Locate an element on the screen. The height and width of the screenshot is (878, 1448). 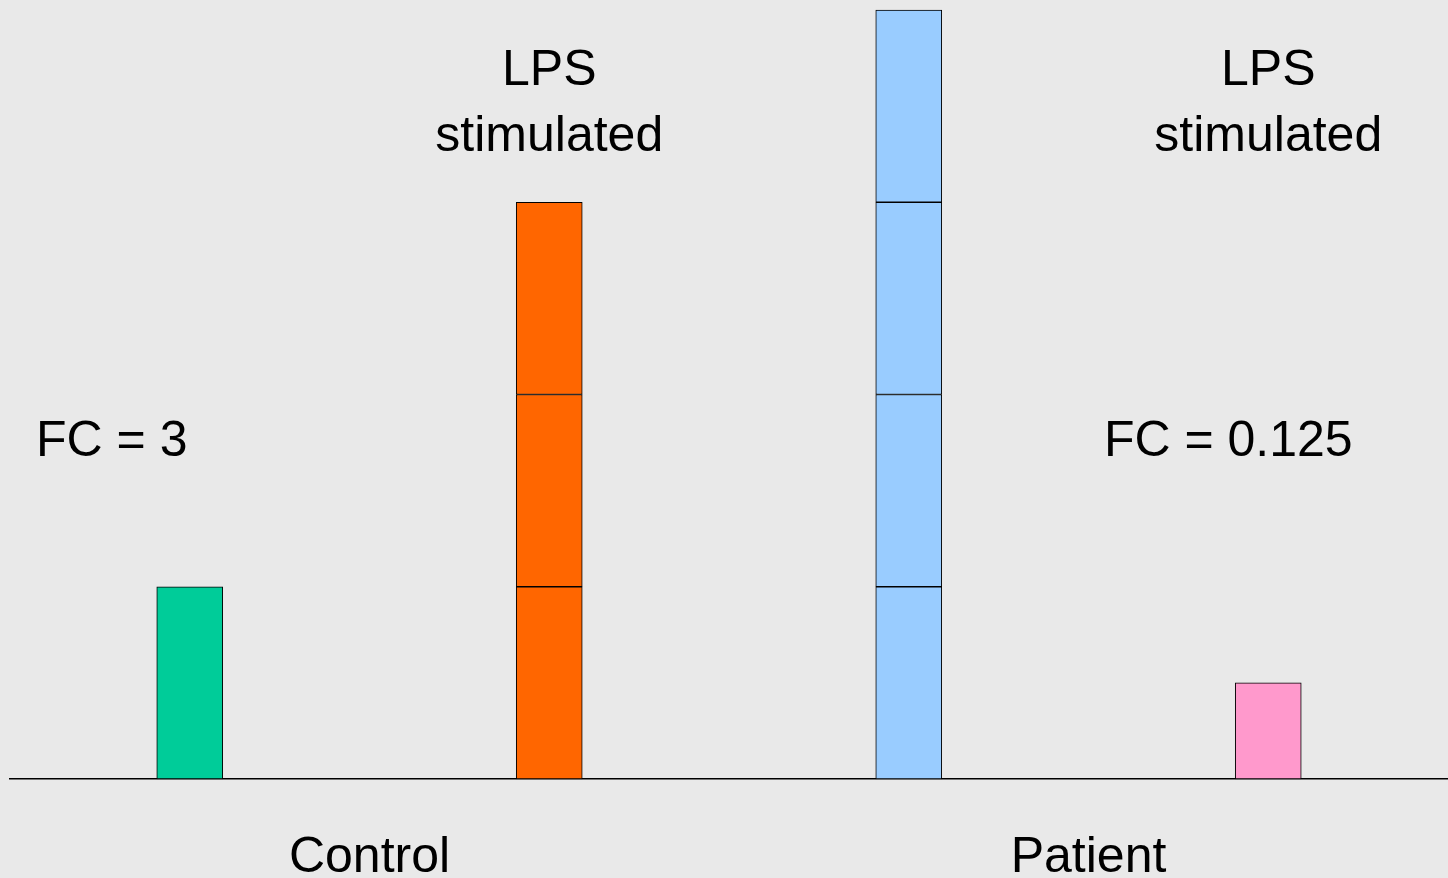
annotation: FC = 0.125 is located at coordinates (1228, 439).